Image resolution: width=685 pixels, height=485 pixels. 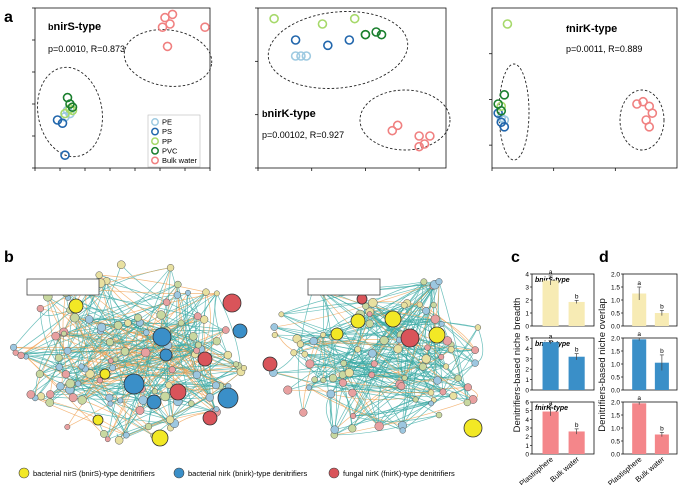 I want to click on title-prefix: f, so click(x=568, y=29).